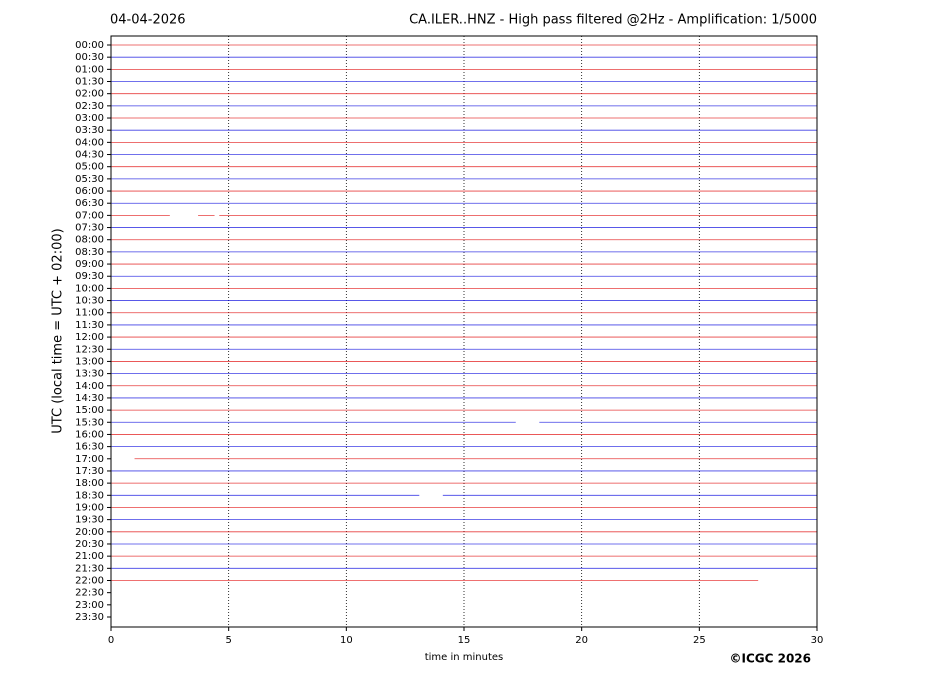 The width and height of the screenshot is (927, 696). What do you see at coordinates (464, 657) in the screenshot?
I see `x-axis-label: time in minutes` at bounding box center [464, 657].